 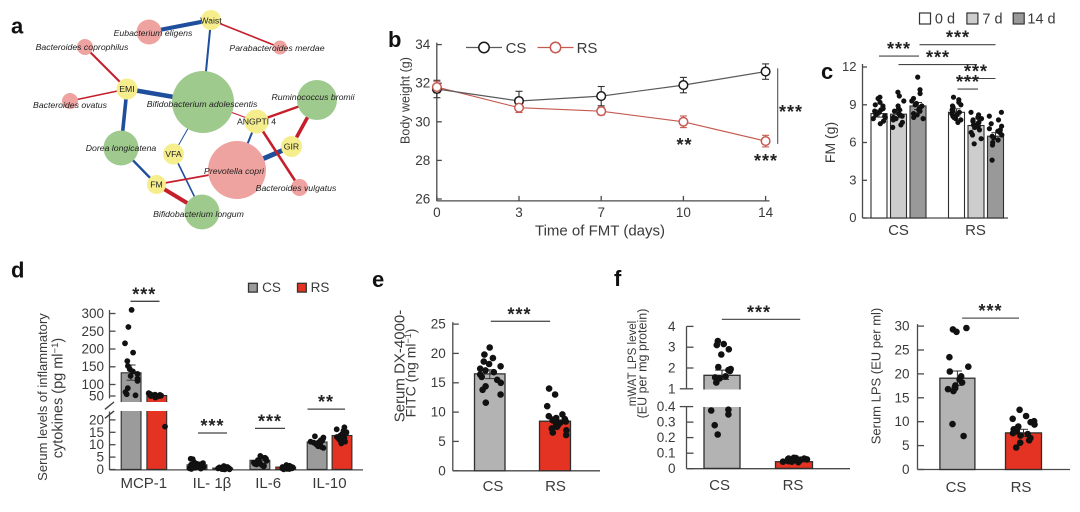 What do you see at coordinates (766, 212) in the screenshot?
I see `svg-text: 14` at bounding box center [766, 212].